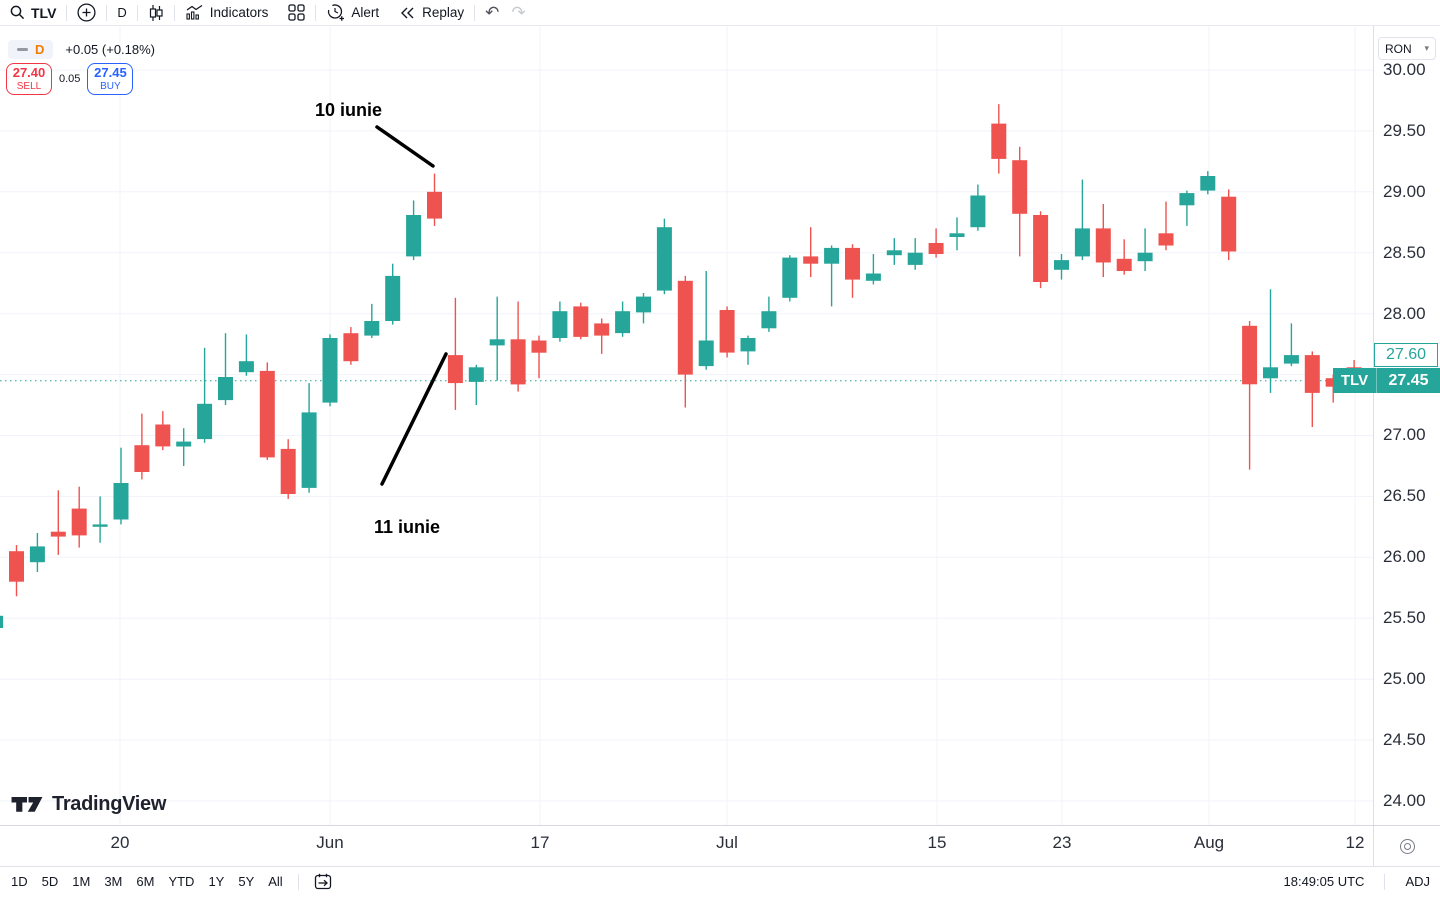 This screenshot has height=897, width=1440. I want to click on time-tick-label: Jun, so click(329, 843).